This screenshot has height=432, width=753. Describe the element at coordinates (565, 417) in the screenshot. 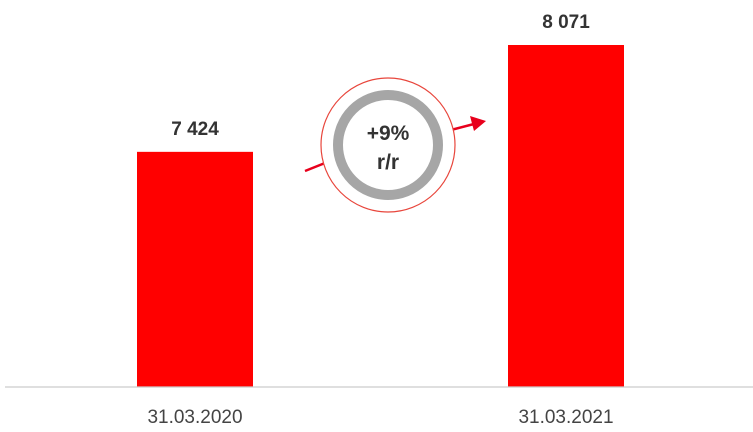

I see `x-tick-label-1: 31.03.2021` at that location.